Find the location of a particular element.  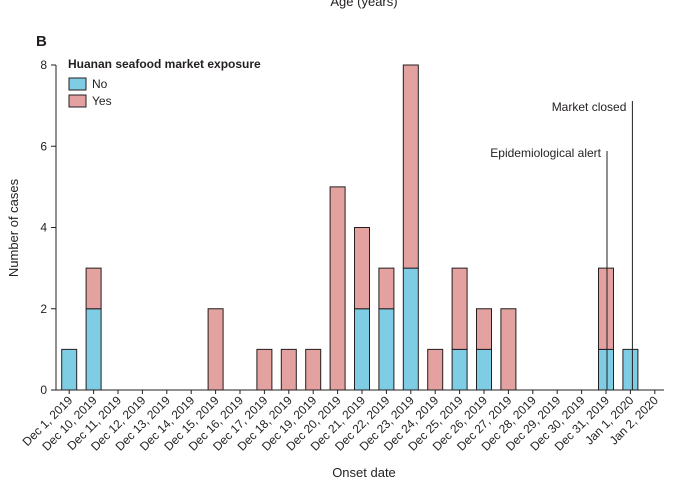

legend-swatch-no is located at coordinates (77, 84).